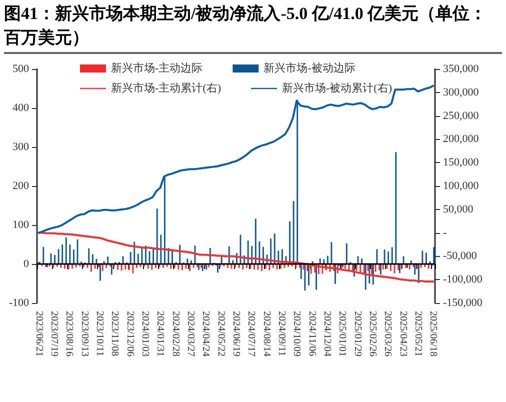 Image resolution: width=506 pixels, height=402 pixels. I want to click on y2-tick-label: 300,000, so click(461, 92).